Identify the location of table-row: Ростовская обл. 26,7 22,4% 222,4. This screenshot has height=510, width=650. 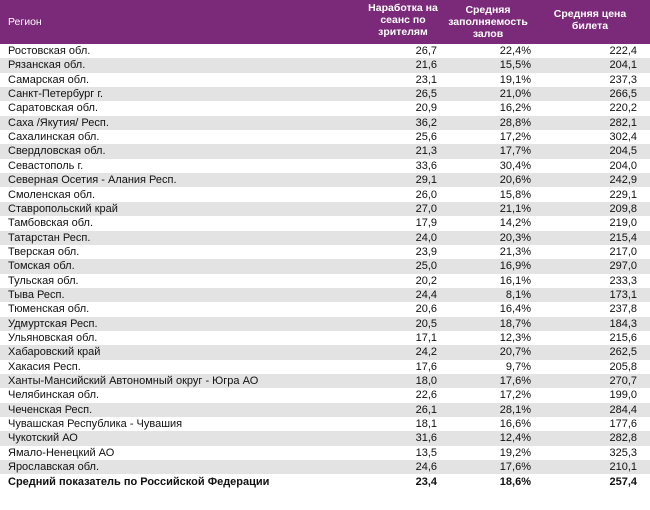
(325, 51).